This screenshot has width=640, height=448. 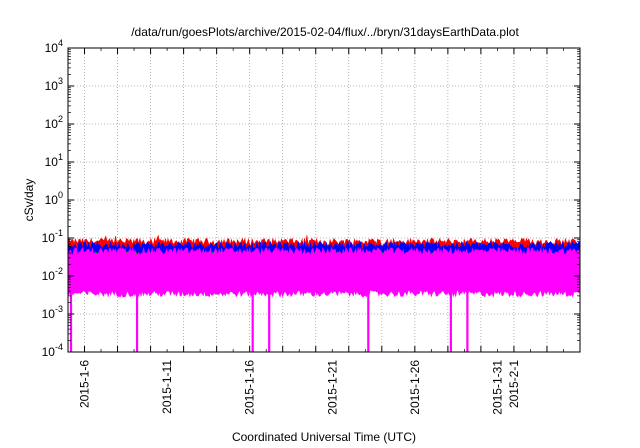 What do you see at coordinates (167, 387) in the screenshot?
I see `x-tick-label: 2015-1-11` at bounding box center [167, 387].